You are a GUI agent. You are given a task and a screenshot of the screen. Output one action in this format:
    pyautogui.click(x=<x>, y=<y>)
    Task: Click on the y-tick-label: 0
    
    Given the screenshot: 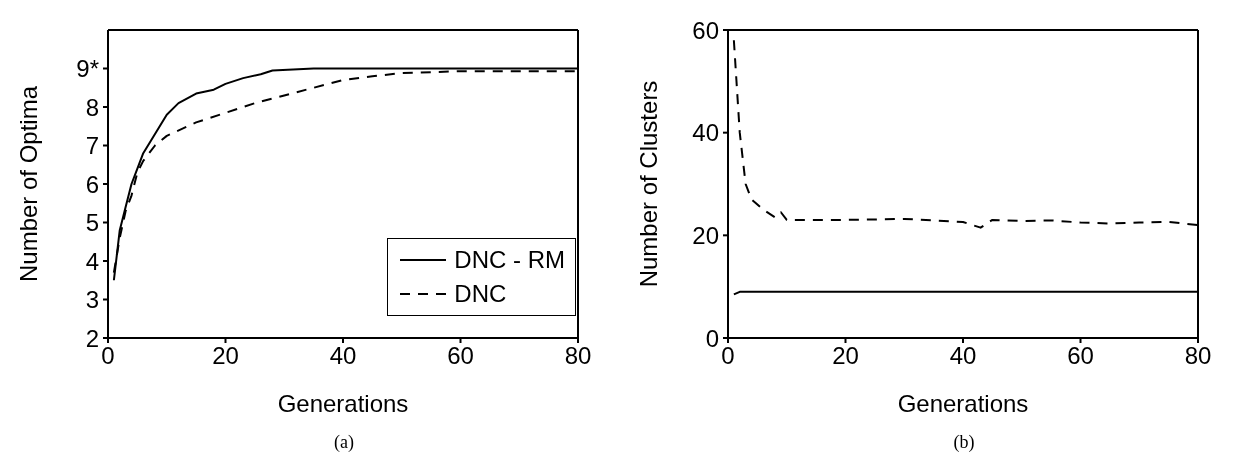 What is the action you would take?
    pyautogui.click(x=712, y=338)
    